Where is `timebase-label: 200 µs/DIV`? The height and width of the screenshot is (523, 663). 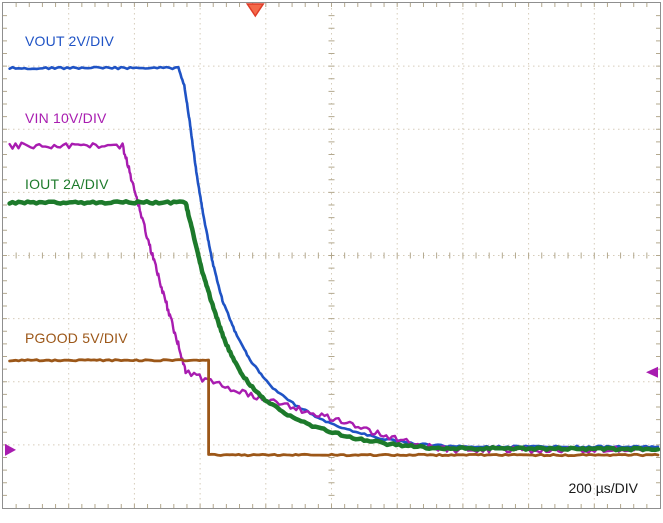 timebase-label: 200 µs/DIV is located at coordinates (603, 488).